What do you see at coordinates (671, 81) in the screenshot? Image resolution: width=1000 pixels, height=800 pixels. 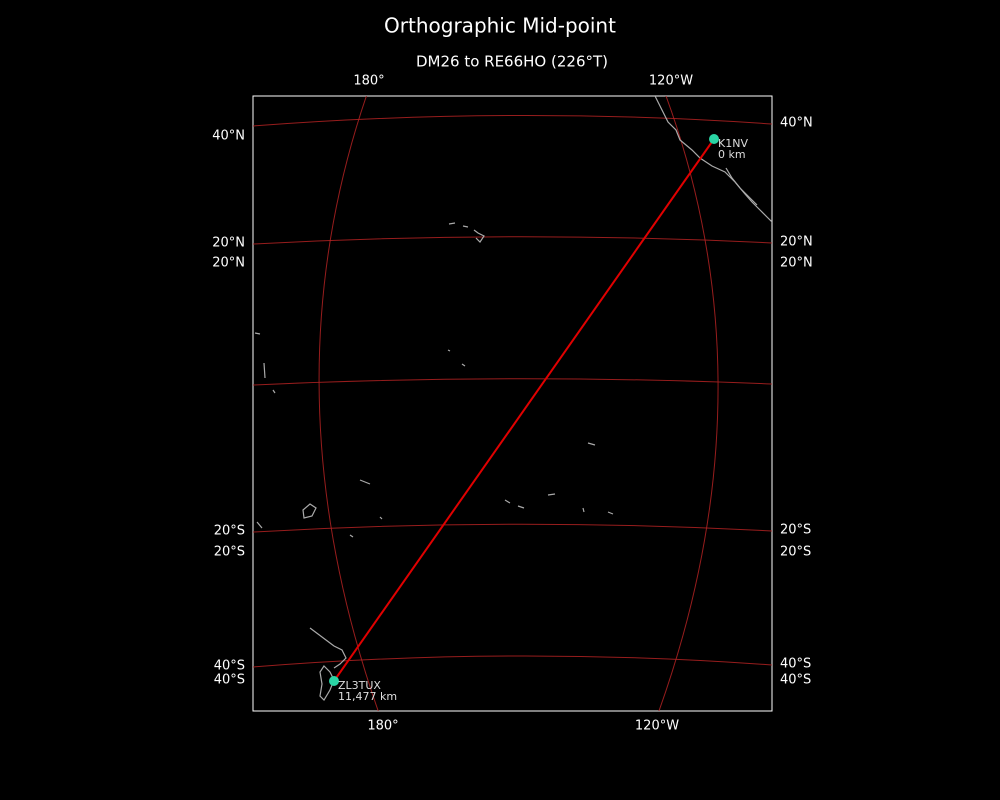 I see `top-label: 120°W` at bounding box center [671, 81].